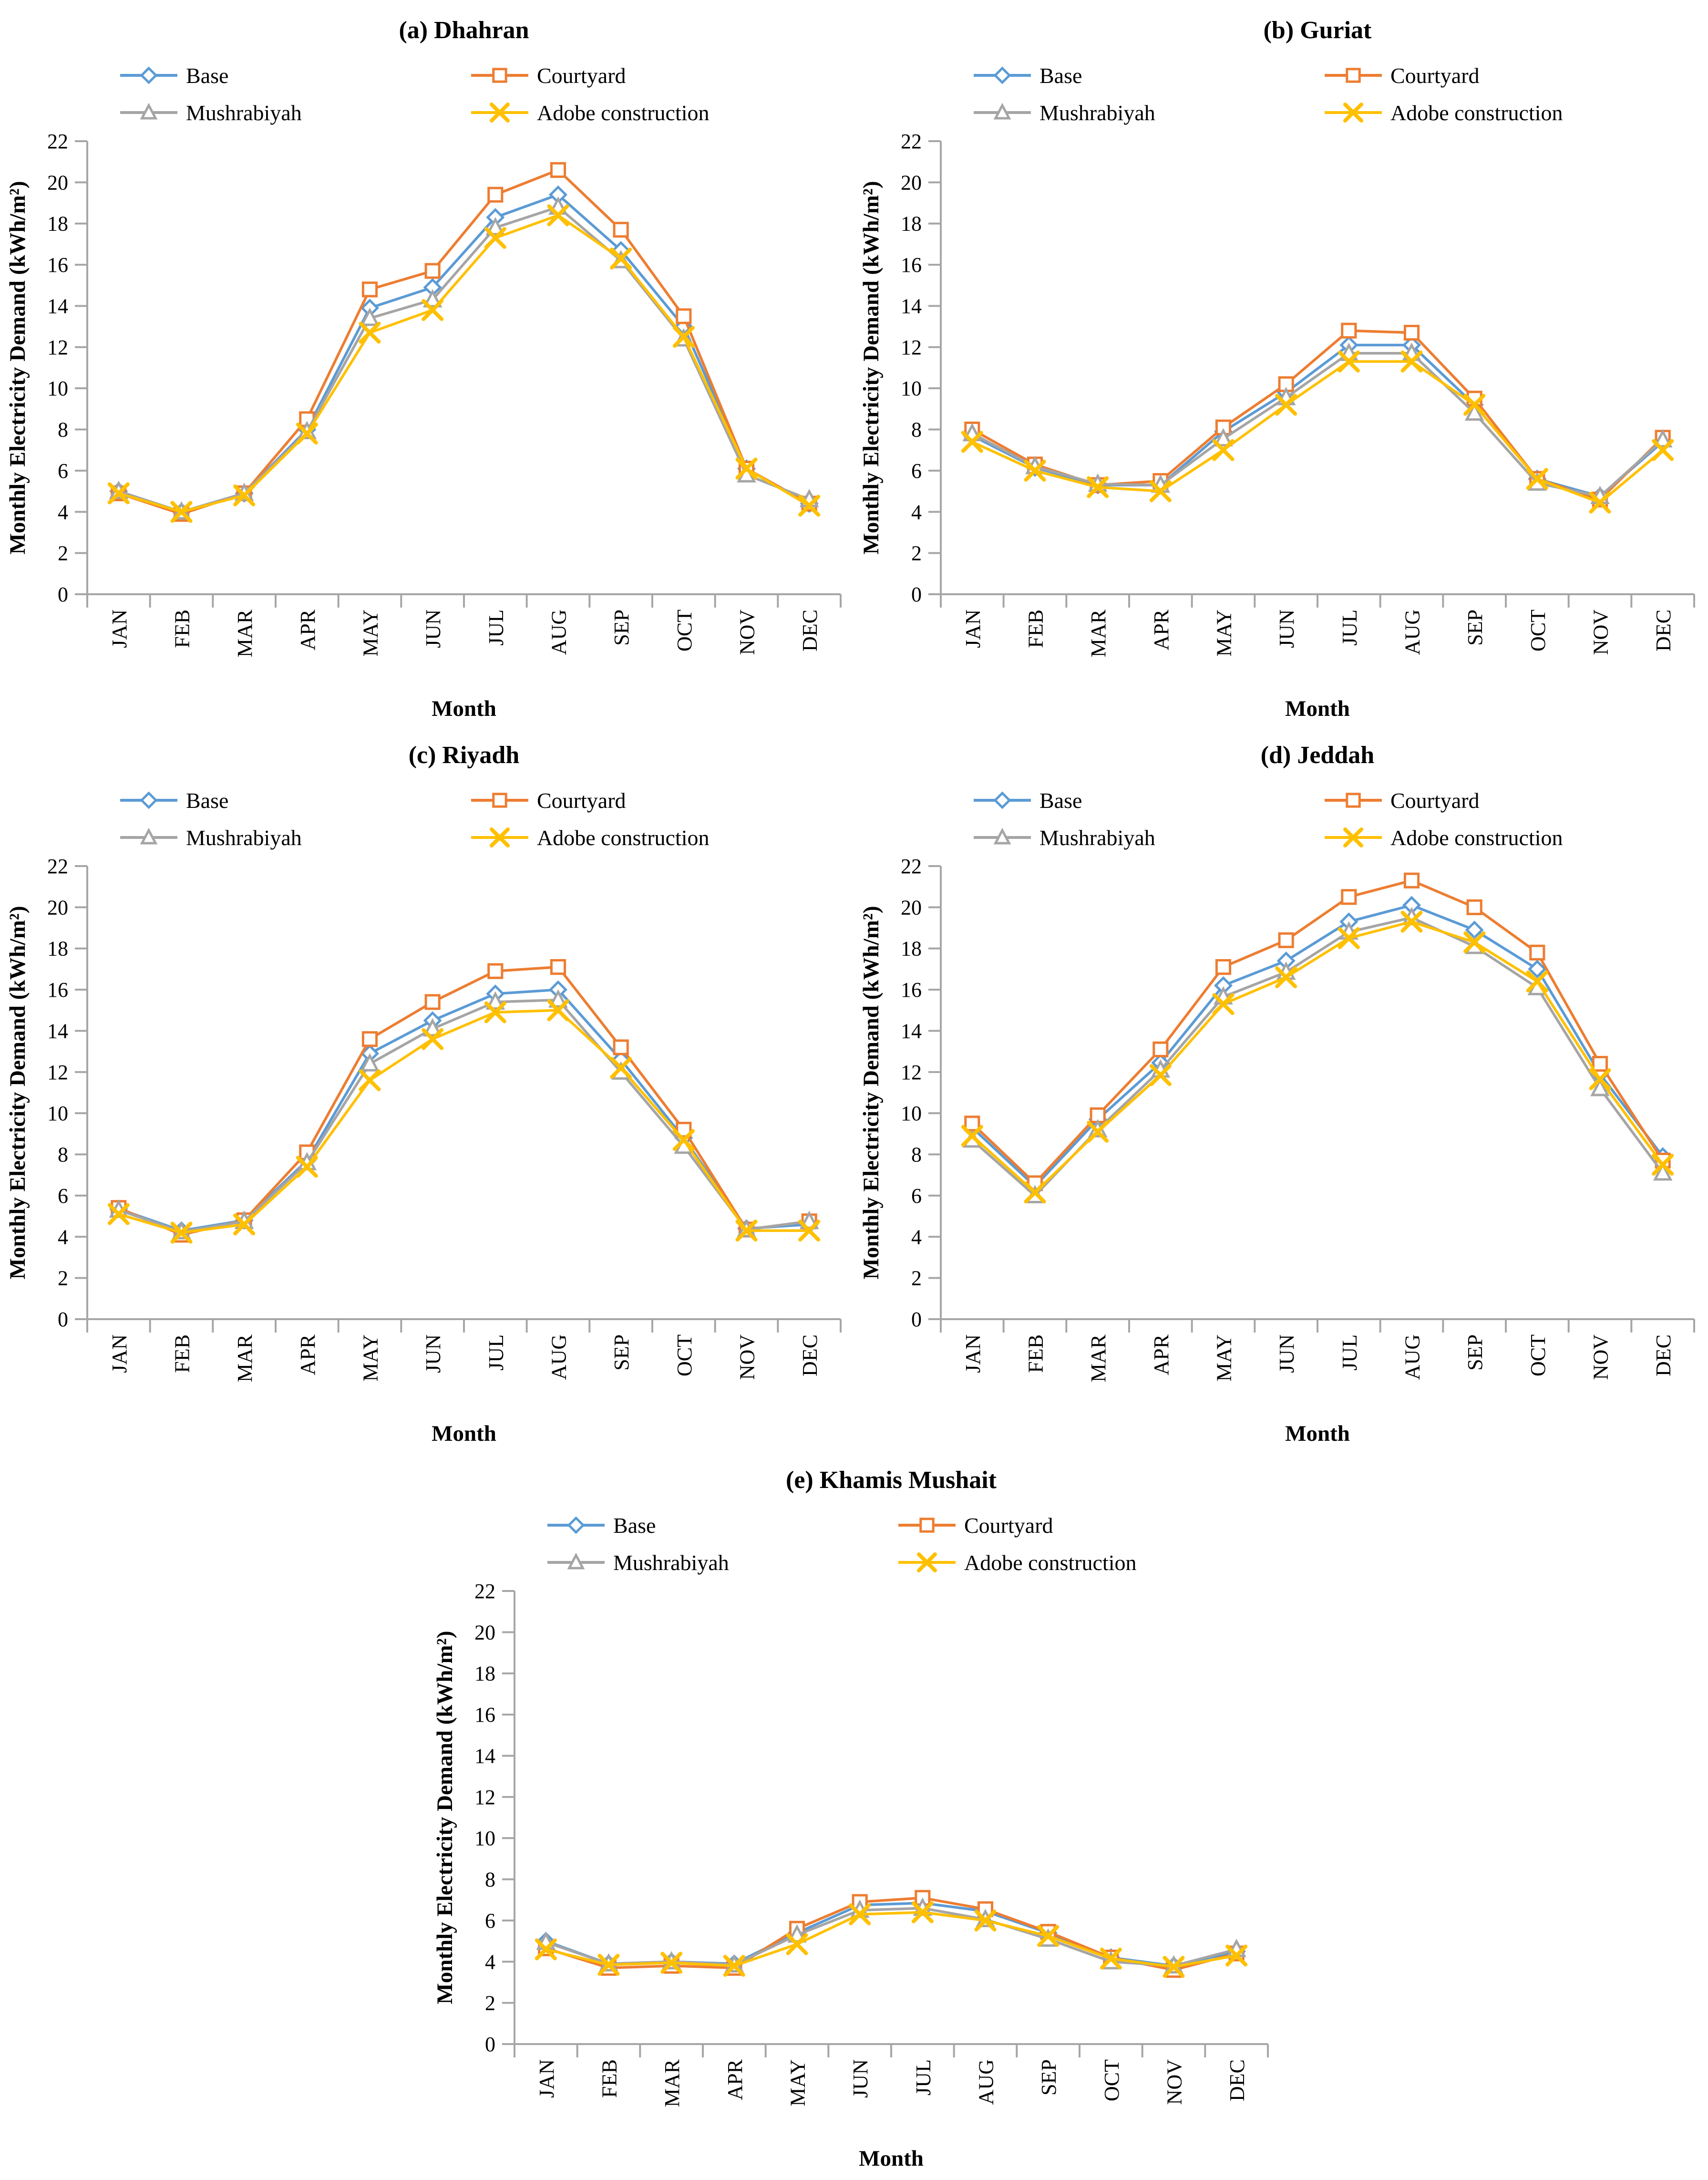  What do you see at coordinates (891, 1480) in the screenshot?
I see `chart-title: (e) Khamis Mushait` at bounding box center [891, 1480].